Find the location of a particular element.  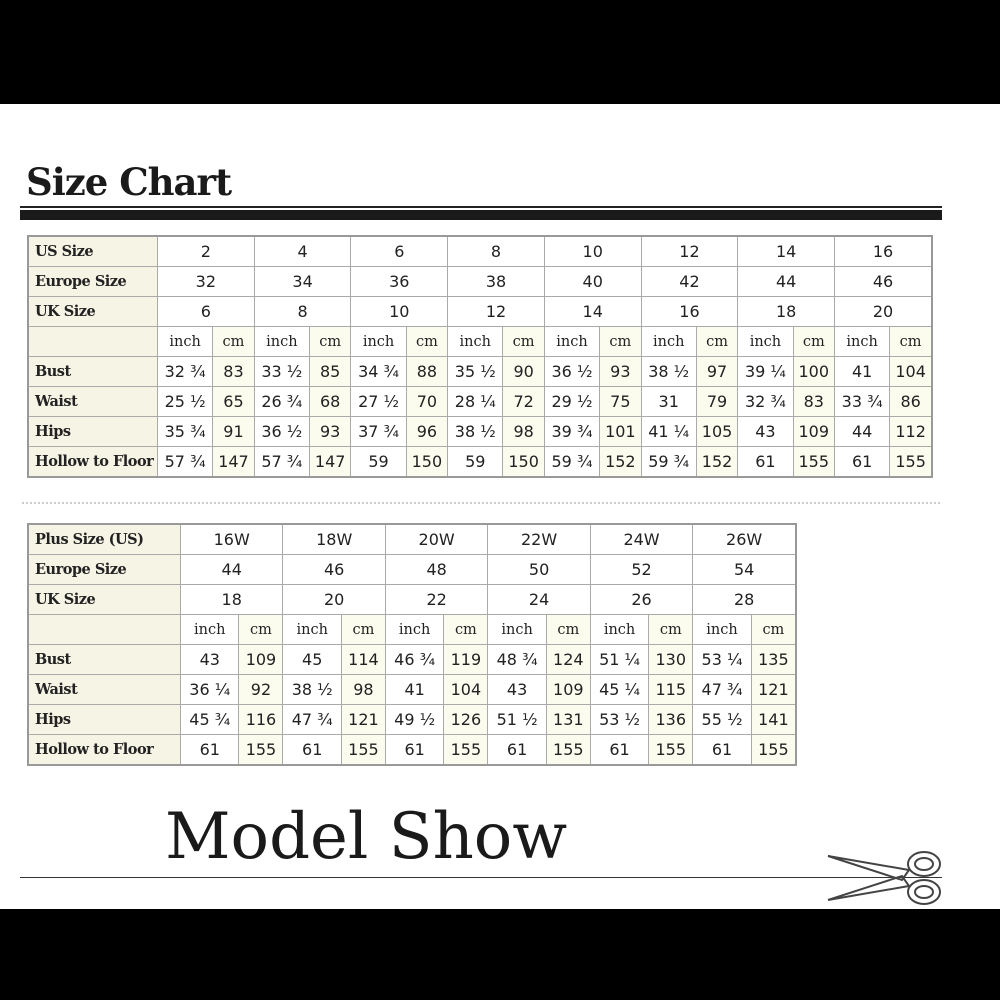

cm-value: 119 is located at coordinates (466, 659).